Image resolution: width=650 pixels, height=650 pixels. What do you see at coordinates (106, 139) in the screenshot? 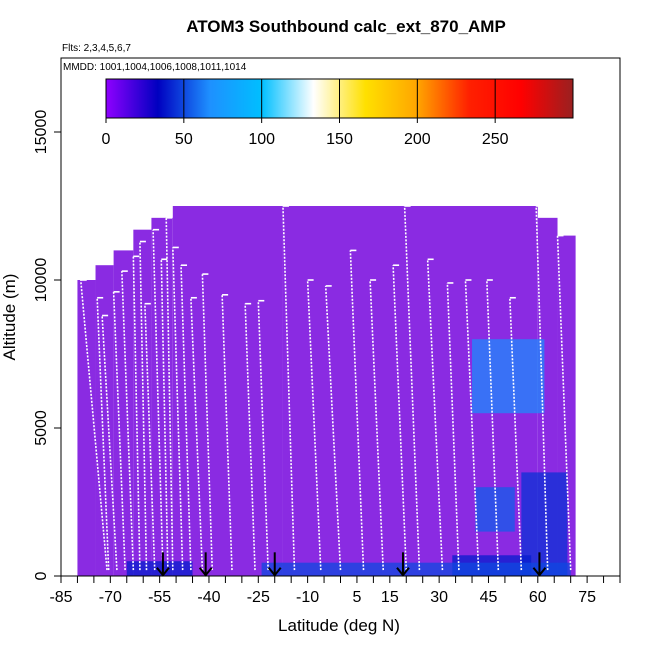
I see `colorbar-tick-label: 0` at bounding box center [106, 139].